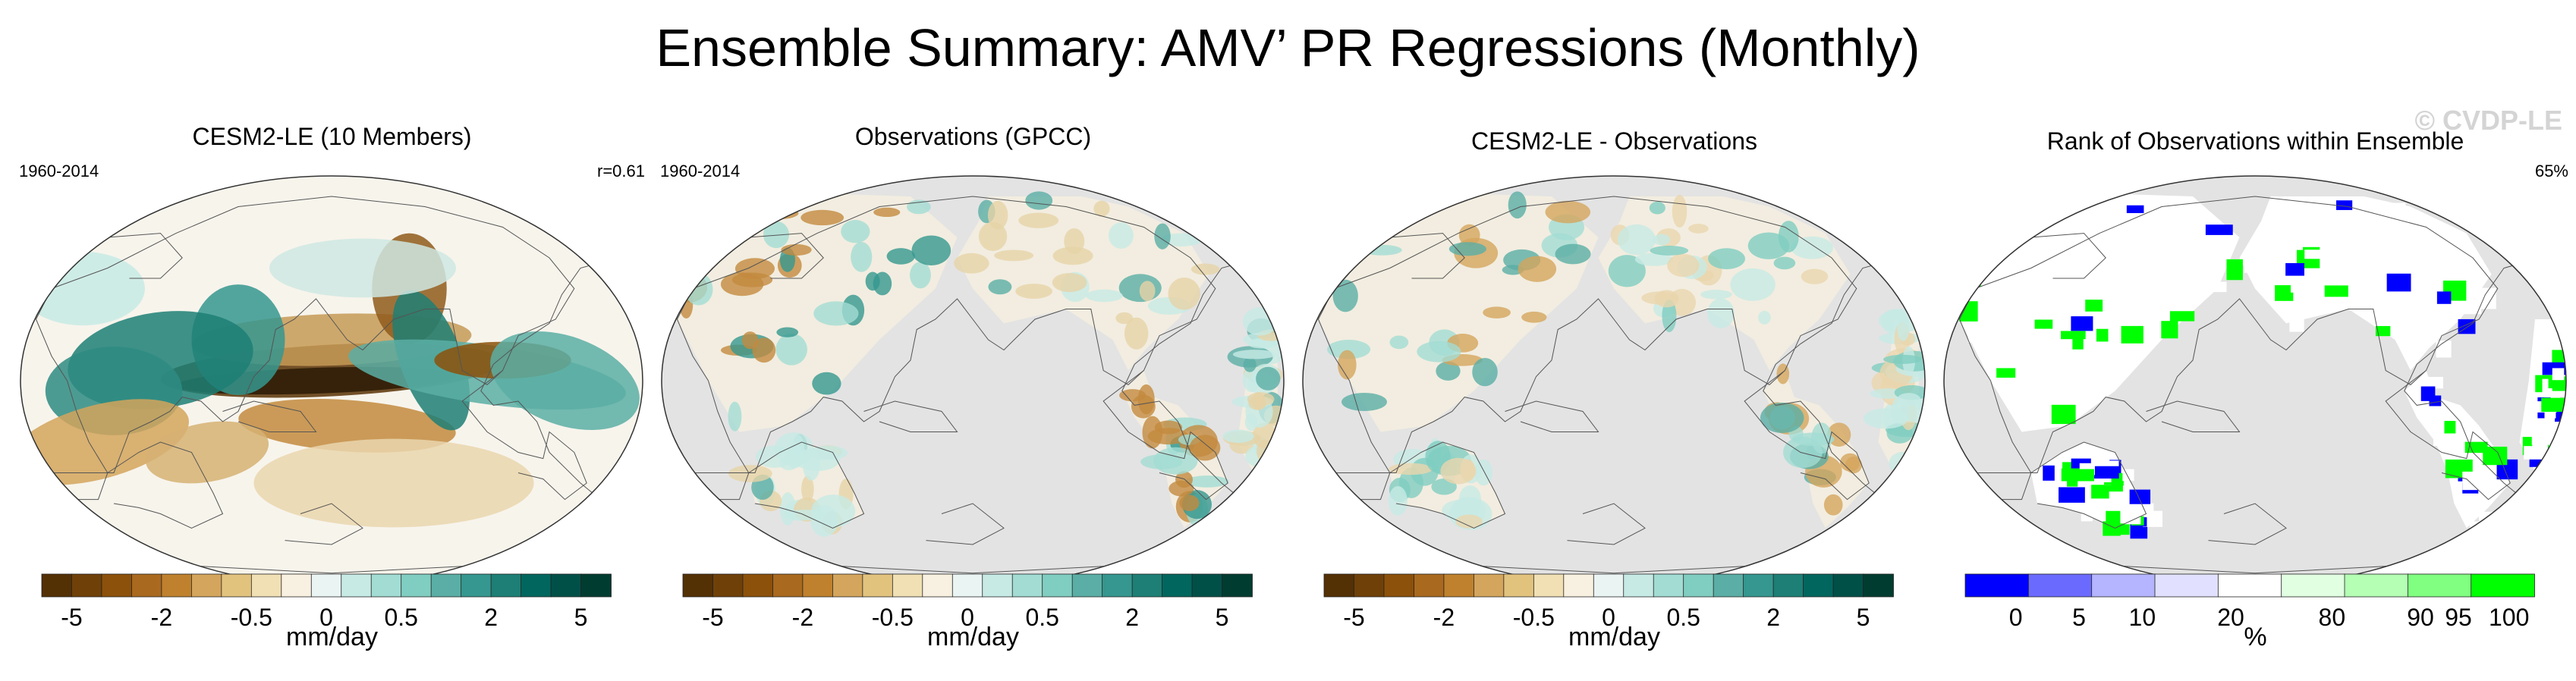  I want to click on panel-title: Observations (GPCC), so click(973, 136).